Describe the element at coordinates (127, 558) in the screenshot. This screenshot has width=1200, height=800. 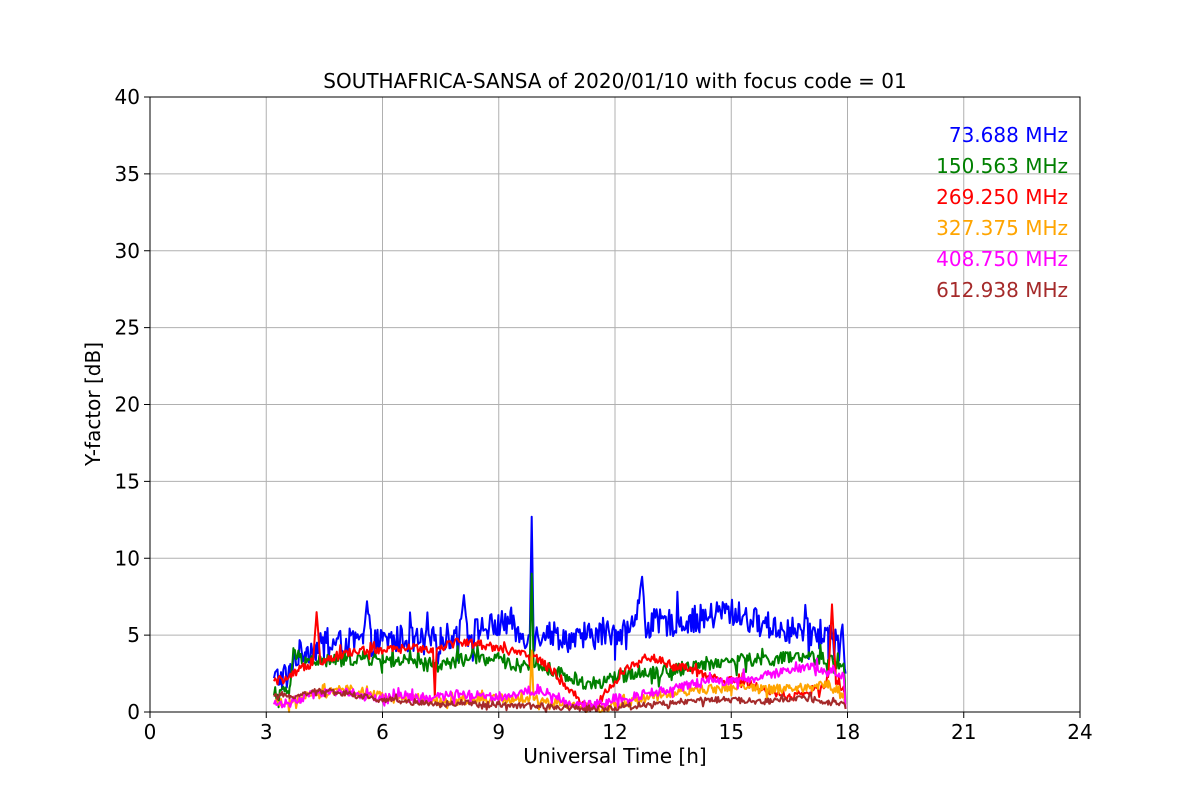
I see `y-tick-label: 10` at that location.